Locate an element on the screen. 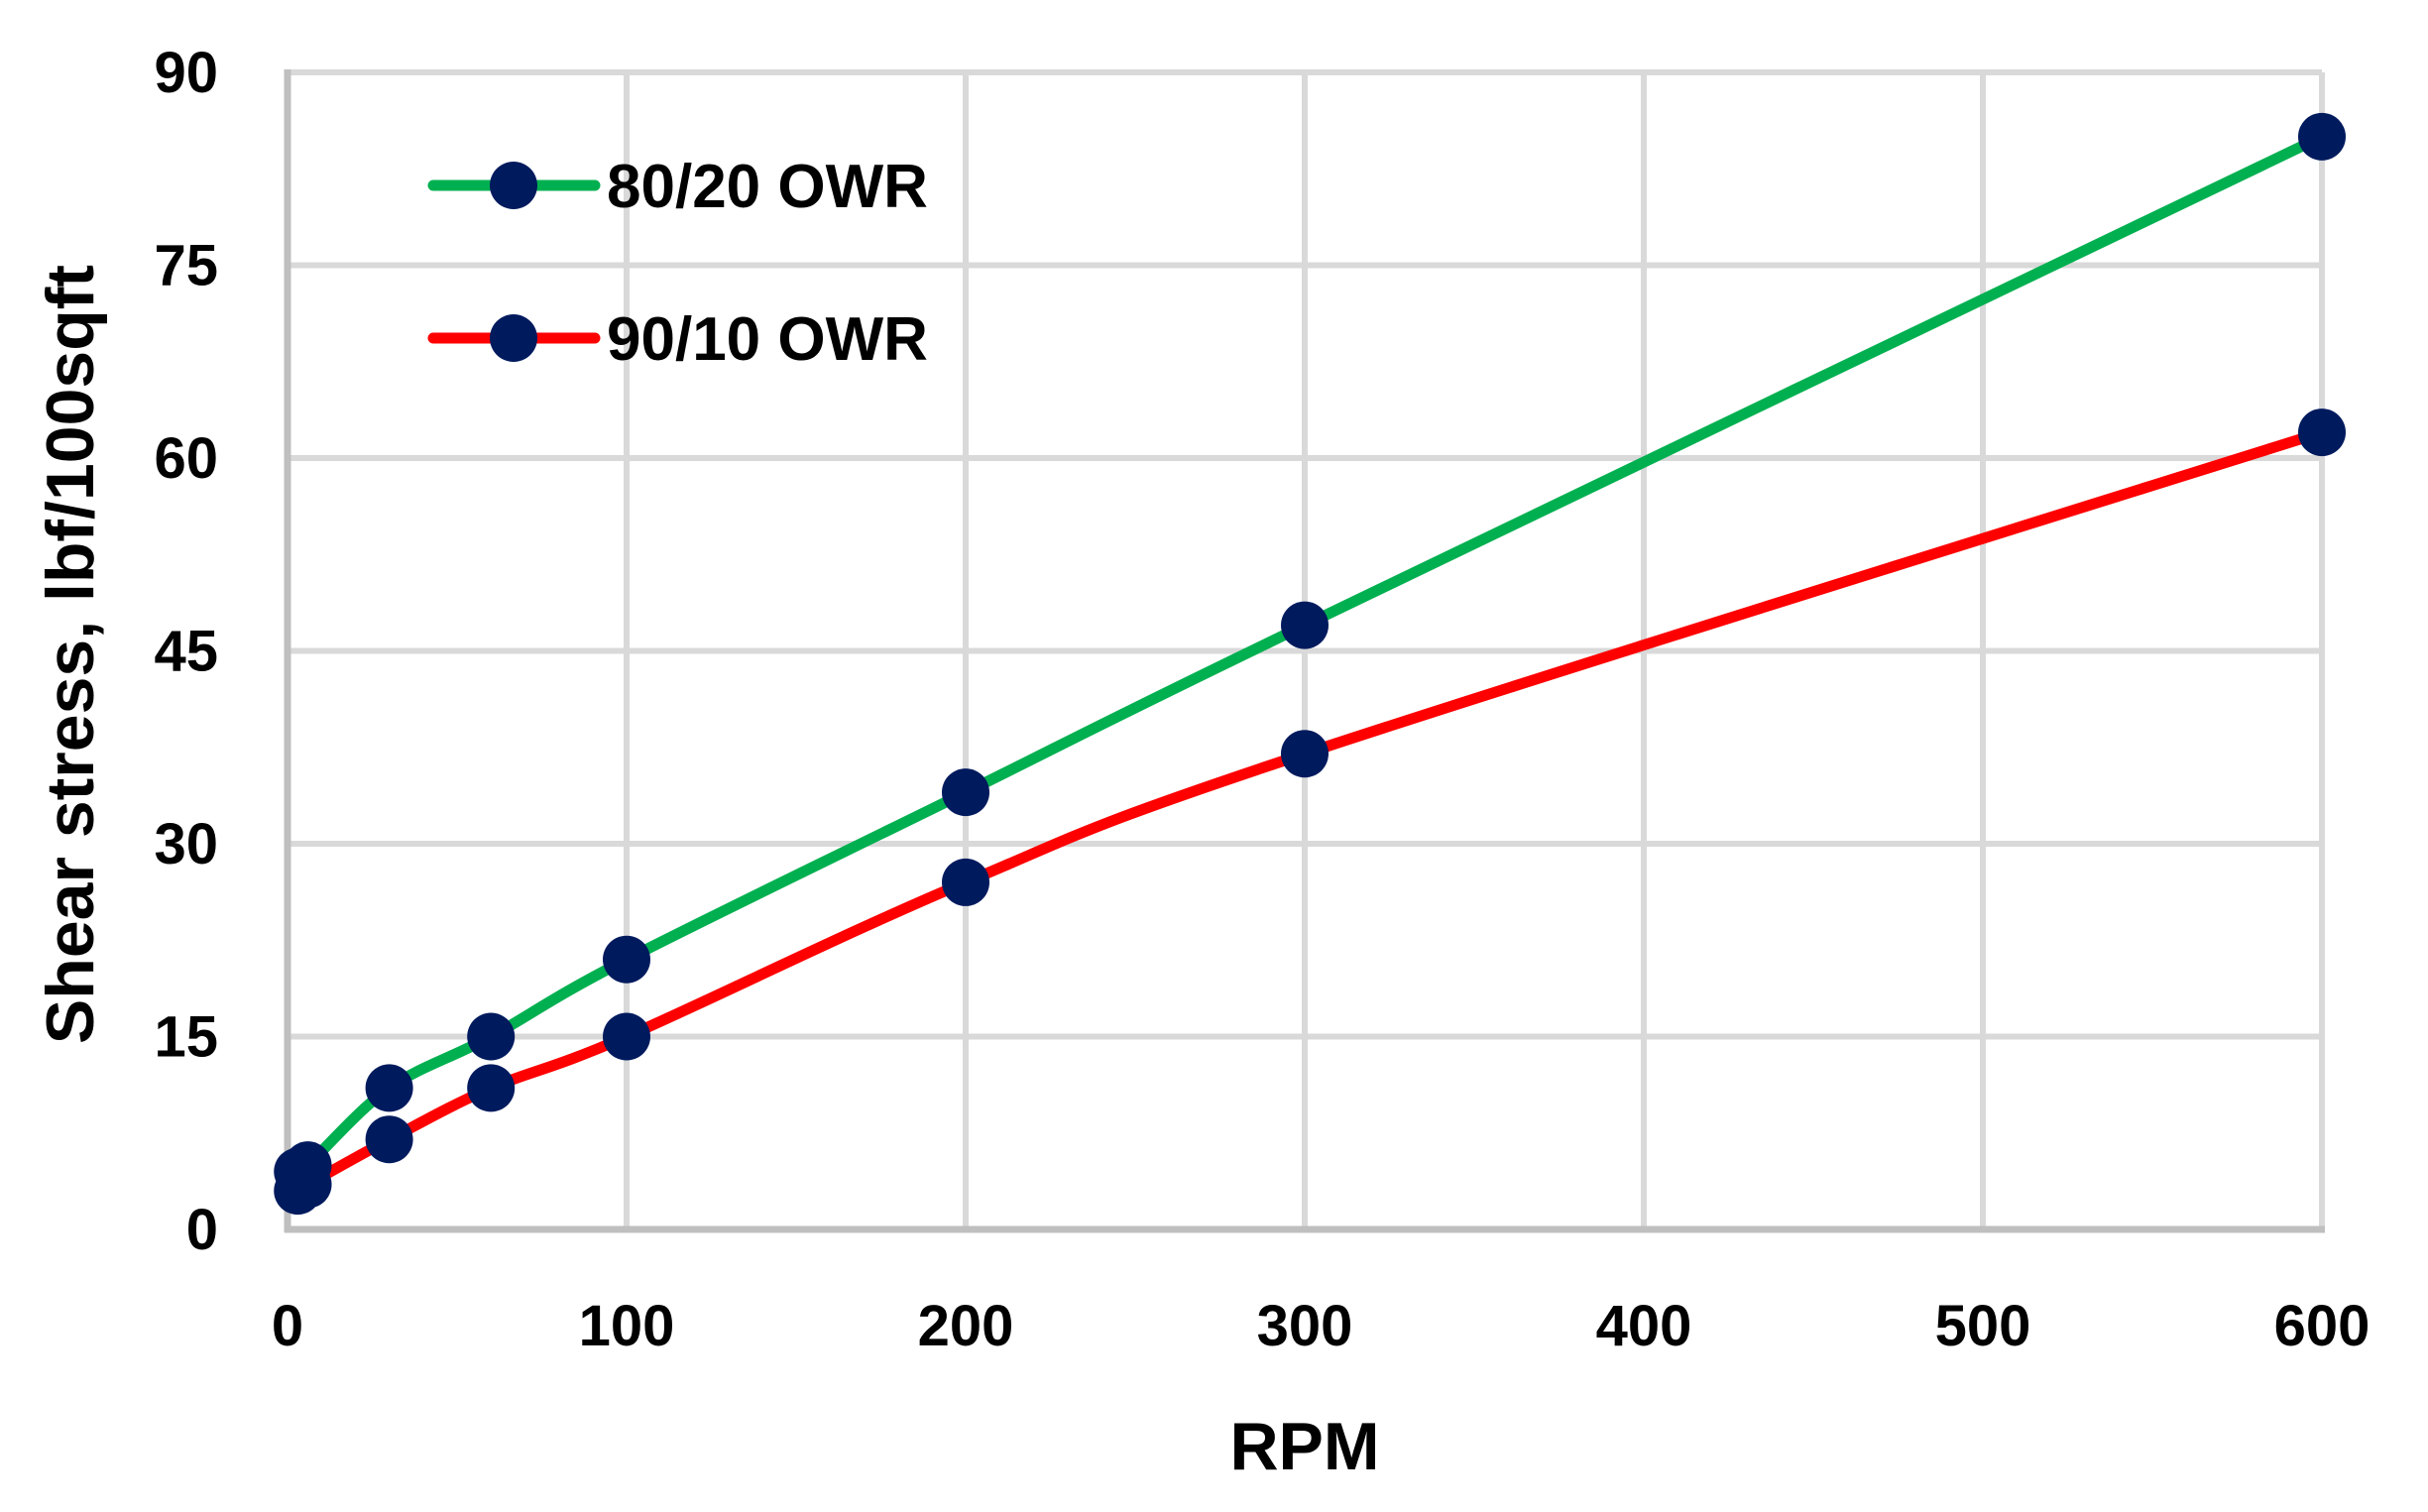 Image resolution: width=2428 pixels, height=1512 pixels. y-axis-title: Shear stress, lbf/100sqft is located at coordinates (70, 654).